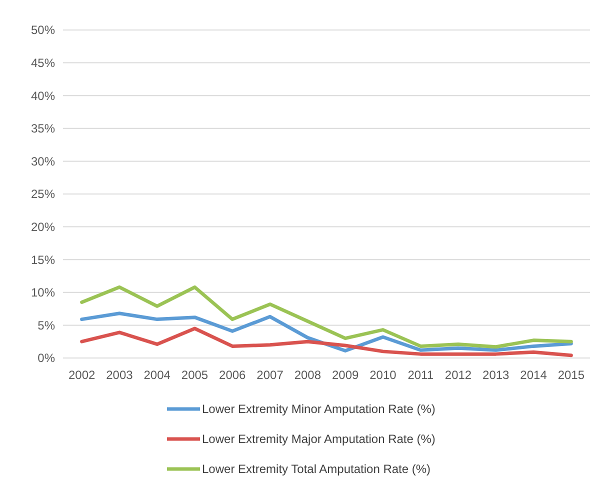 The image size is (607, 493). What do you see at coordinates (345, 375) in the screenshot?
I see `x-tick-label: 2009` at bounding box center [345, 375].